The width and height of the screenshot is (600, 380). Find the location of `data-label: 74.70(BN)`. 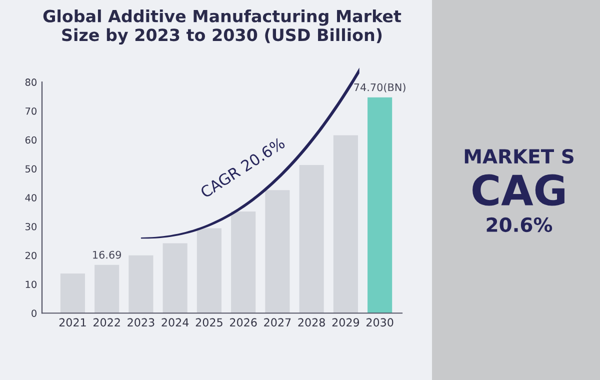

data-label: 74.70(BN) is located at coordinates (380, 87).